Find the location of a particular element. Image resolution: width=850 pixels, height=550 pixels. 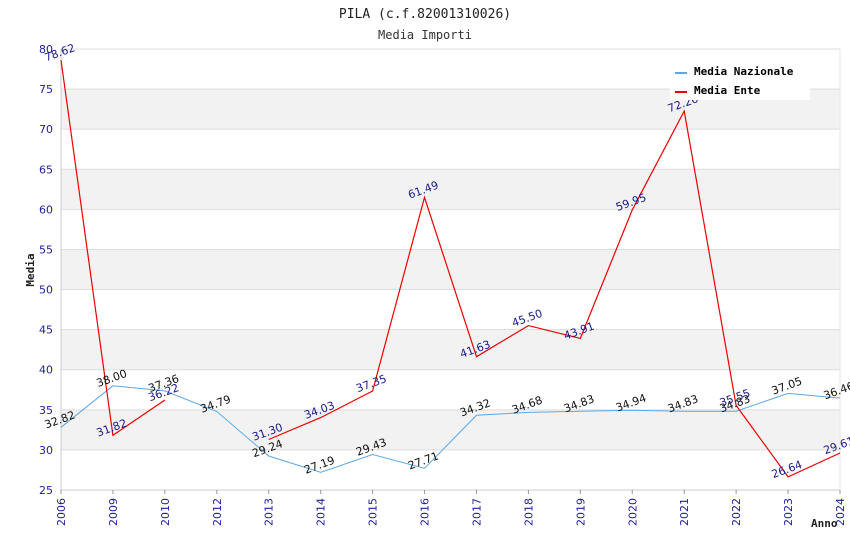

y-tick-label: 70 is located at coordinates (46, 129).